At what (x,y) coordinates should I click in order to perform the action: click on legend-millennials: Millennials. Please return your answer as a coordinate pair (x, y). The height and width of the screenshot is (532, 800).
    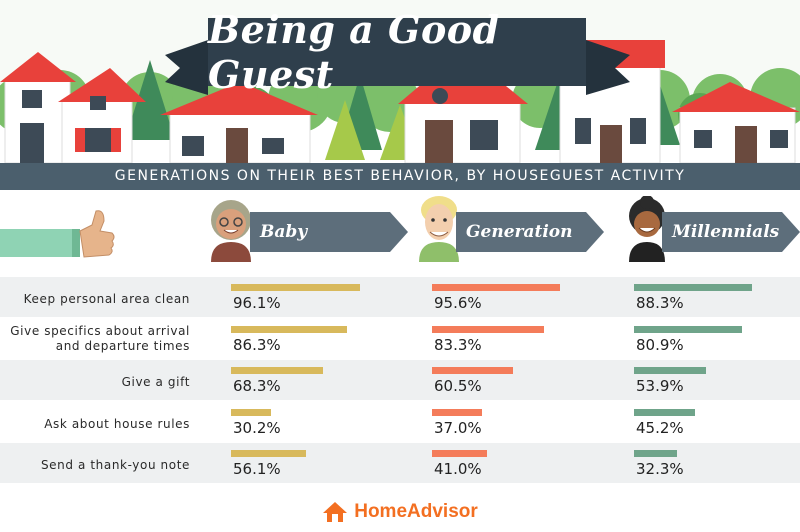
    Looking at the image, I should click on (731, 232).